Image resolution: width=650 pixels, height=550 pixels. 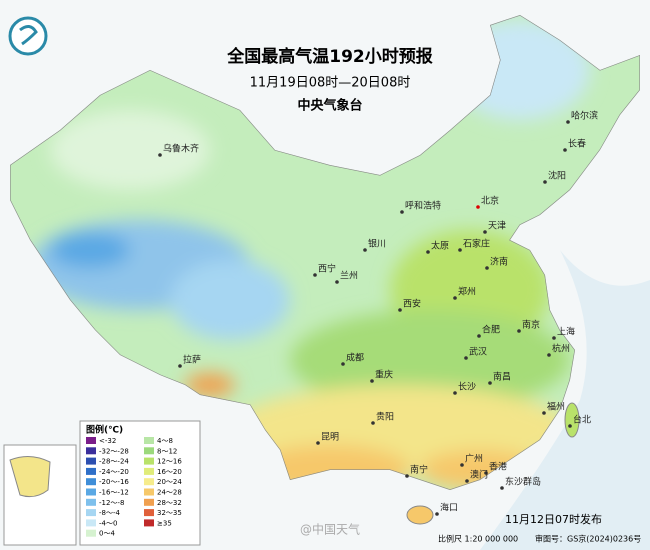 What do you see at coordinates (114, 462) in the screenshot?
I see `legend-label: -28～-24` at bounding box center [114, 462].